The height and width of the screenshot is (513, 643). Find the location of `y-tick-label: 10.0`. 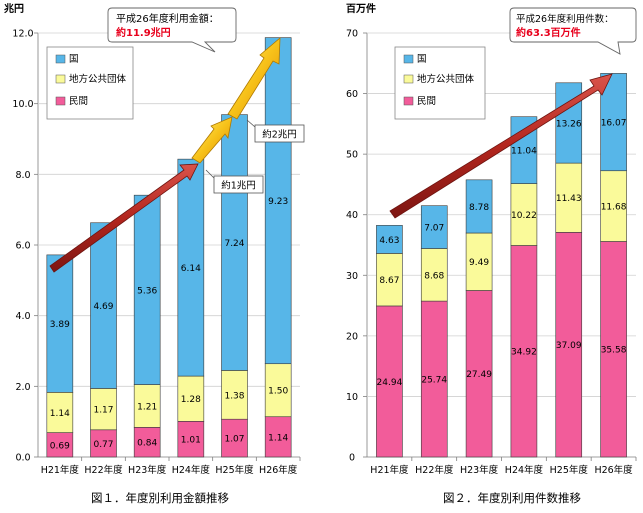

y-tick-label: 10.0 is located at coordinates (22, 104).